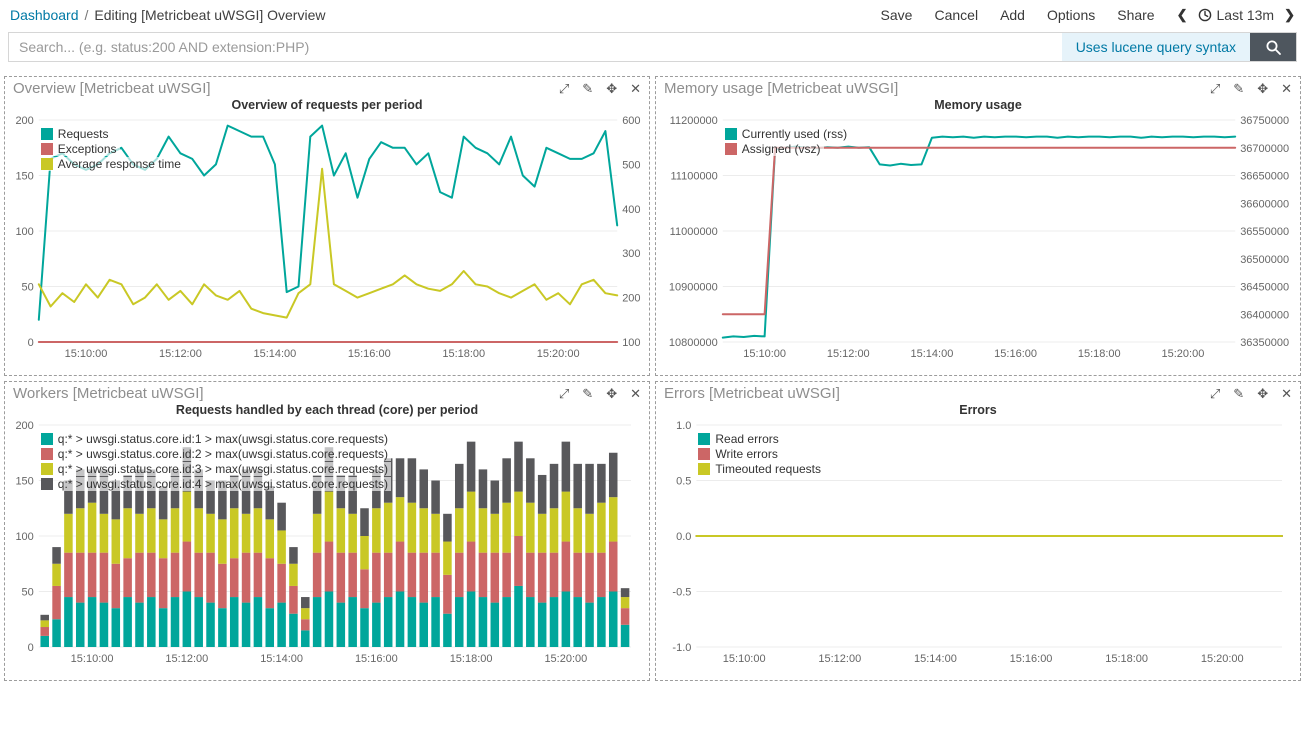 The width and height of the screenshot is (1305, 747). Describe the element at coordinates (774, 149) in the screenshot. I see `legend-item: Assigned (vsz)` at that location.